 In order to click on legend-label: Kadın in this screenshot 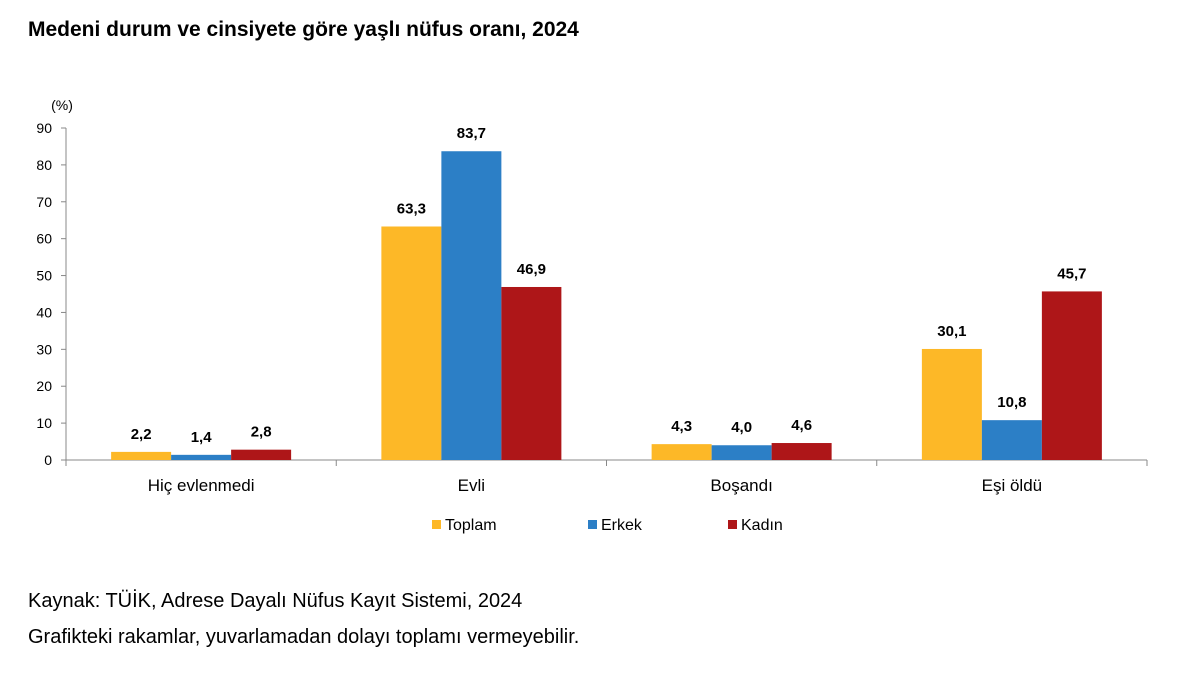, I will do `click(762, 525)`.